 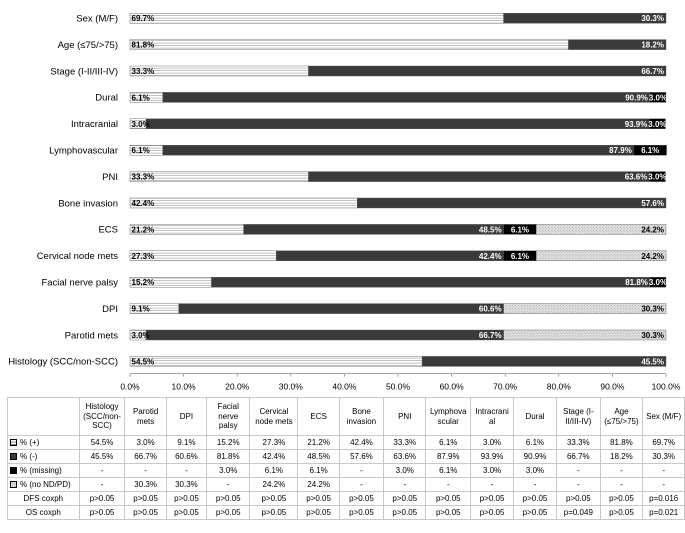 I want to click on x-tick-label: 70.0%, so click(x=505, y=387).